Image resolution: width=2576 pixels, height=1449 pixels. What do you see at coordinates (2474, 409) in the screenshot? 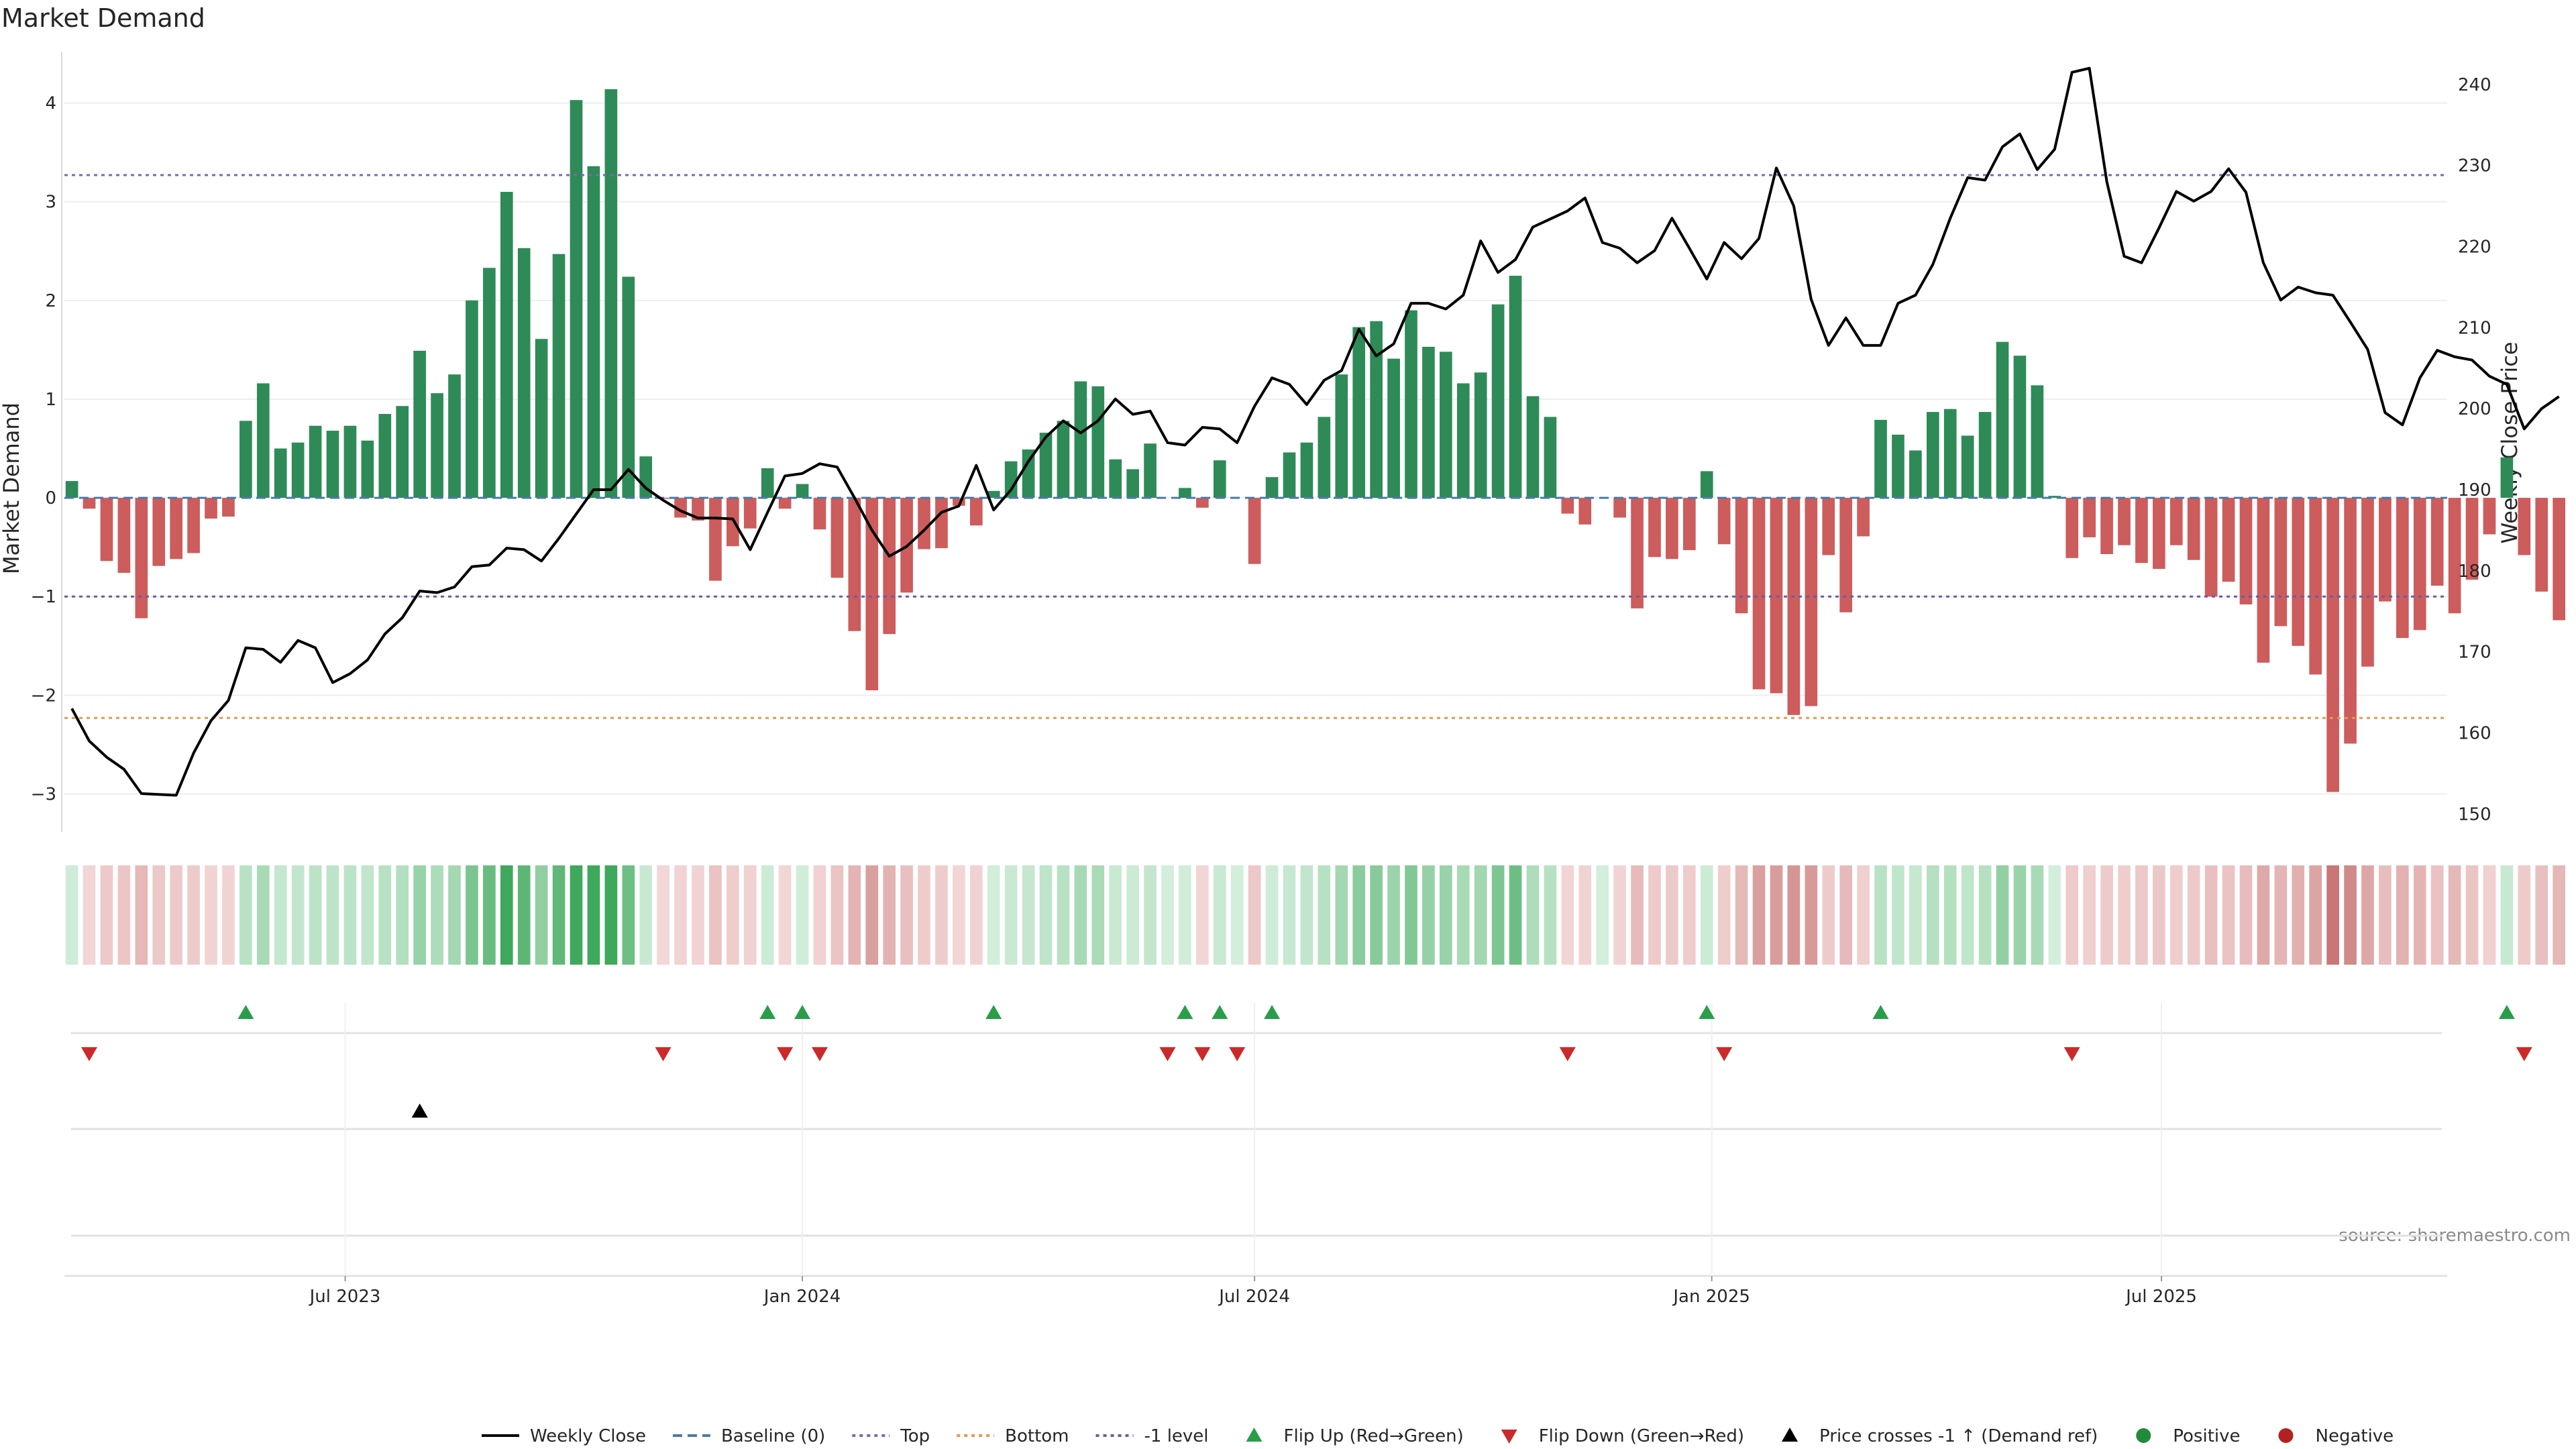
I see `y2-tick-label: 200` at bounding box center [2474, 409].